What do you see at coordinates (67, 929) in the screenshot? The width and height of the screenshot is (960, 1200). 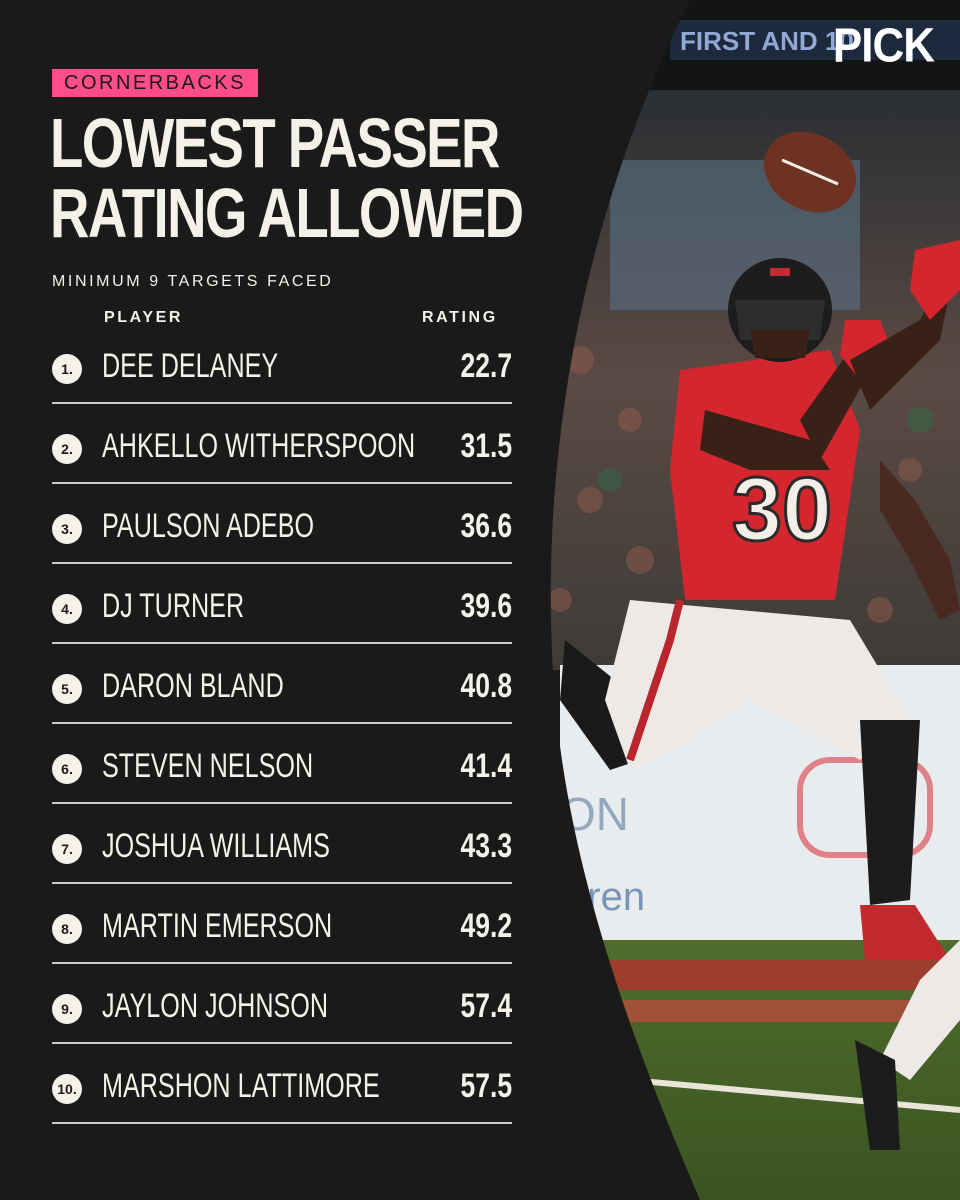 I see `rank-badge: 8.` at bounding box center [67, 929].